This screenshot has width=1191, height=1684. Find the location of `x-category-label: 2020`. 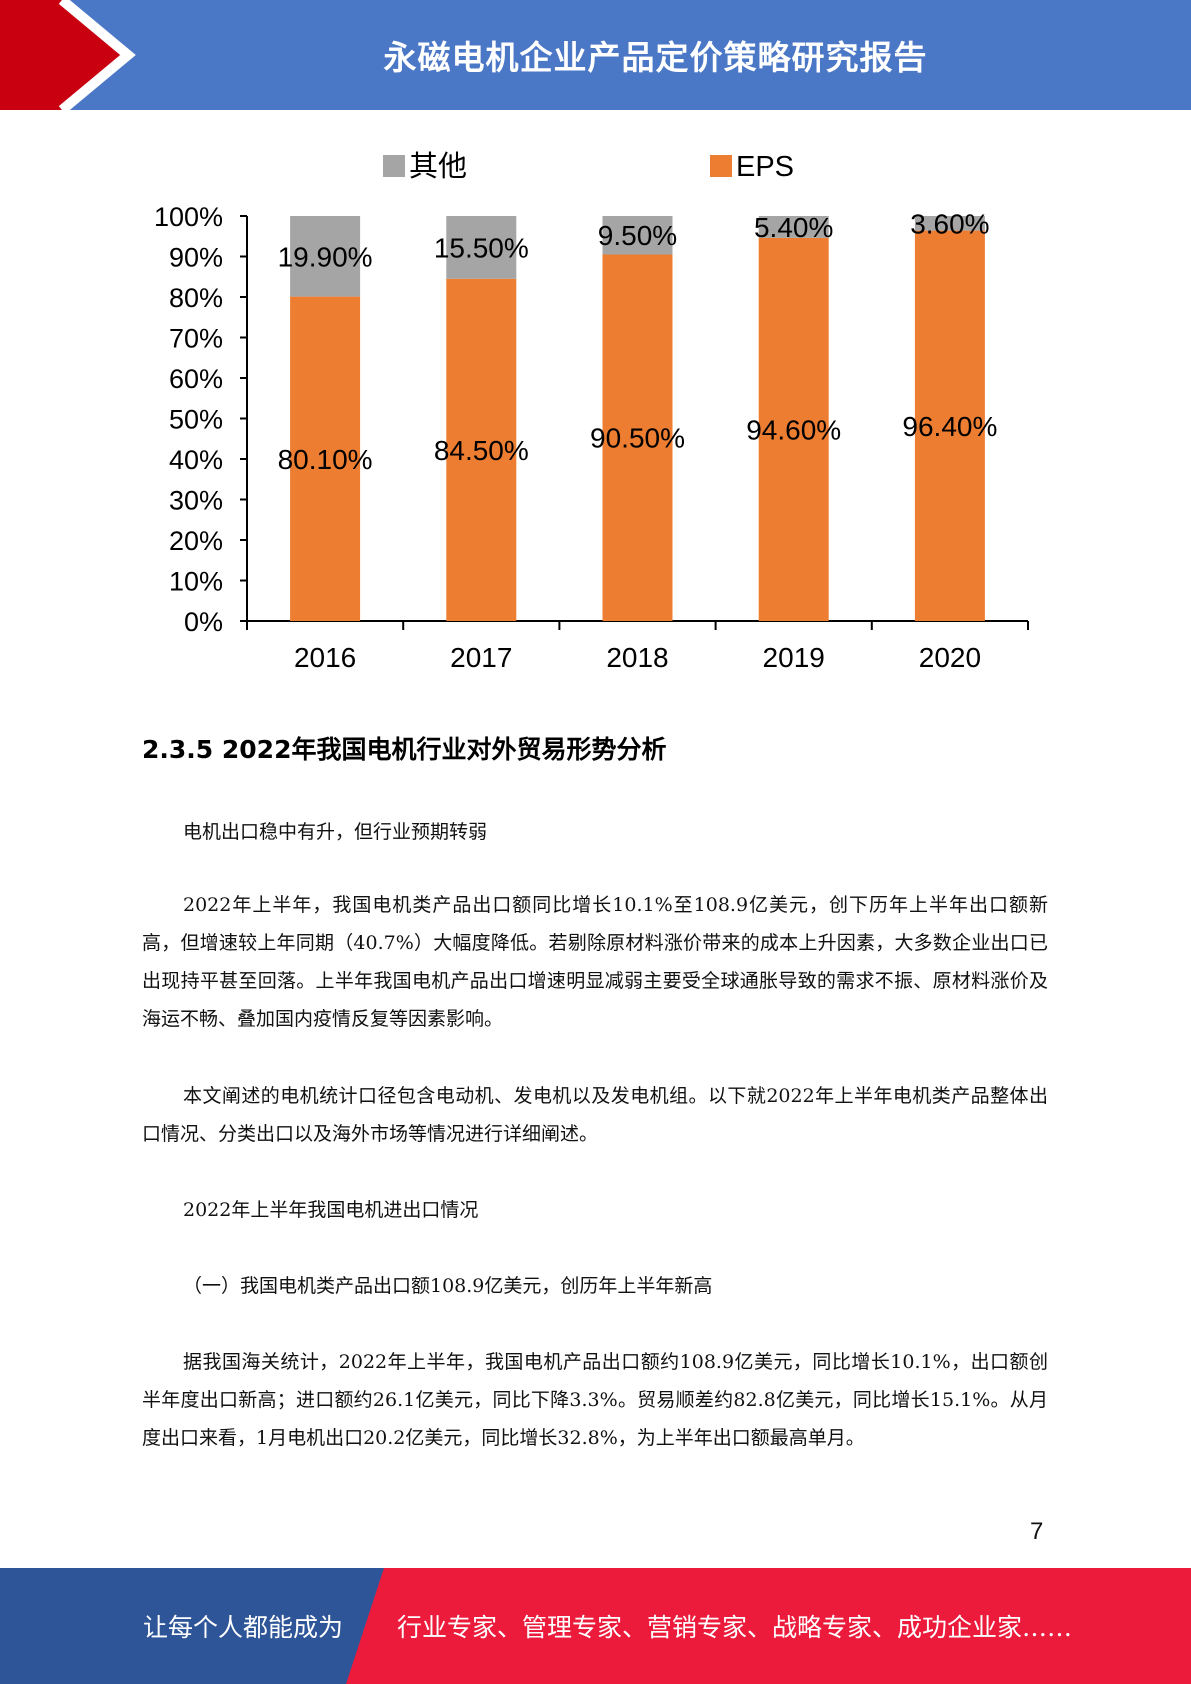

x-category-label: 2020 is located at coordinates (950, 657).